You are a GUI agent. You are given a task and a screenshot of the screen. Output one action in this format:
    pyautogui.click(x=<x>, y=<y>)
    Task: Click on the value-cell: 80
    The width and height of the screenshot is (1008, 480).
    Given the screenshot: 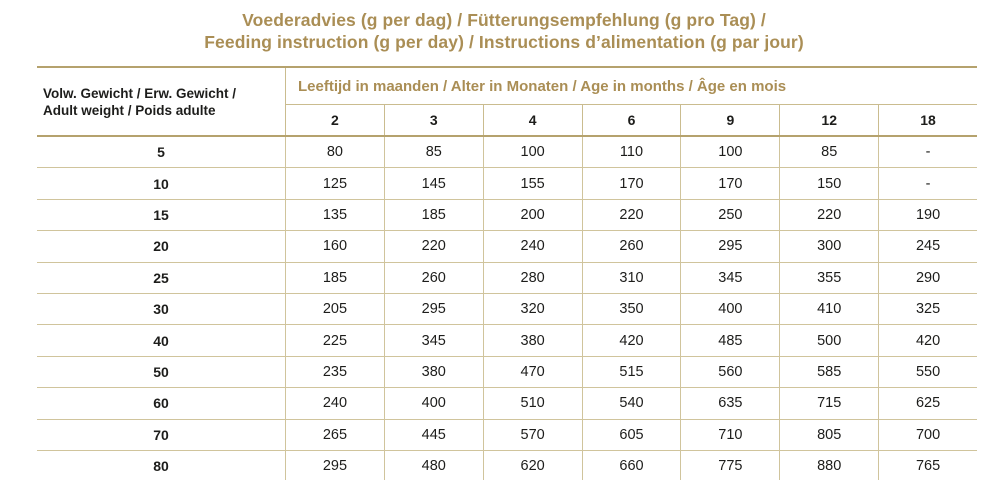 What is the action you would take?
    pyautogui.click(x=334, y=152)
    